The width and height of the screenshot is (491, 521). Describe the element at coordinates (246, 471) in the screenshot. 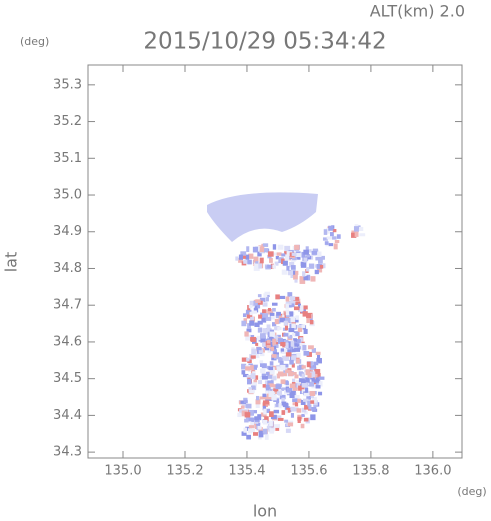

I see `x-tick-label: 135.4` at that location.